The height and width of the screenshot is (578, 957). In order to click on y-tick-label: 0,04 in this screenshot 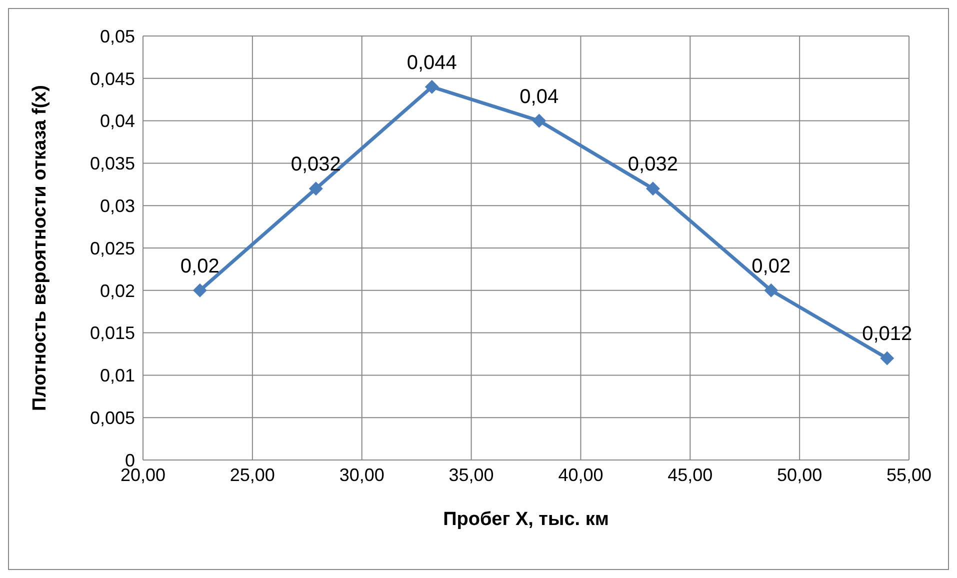, I will do `click(117, 121)`.